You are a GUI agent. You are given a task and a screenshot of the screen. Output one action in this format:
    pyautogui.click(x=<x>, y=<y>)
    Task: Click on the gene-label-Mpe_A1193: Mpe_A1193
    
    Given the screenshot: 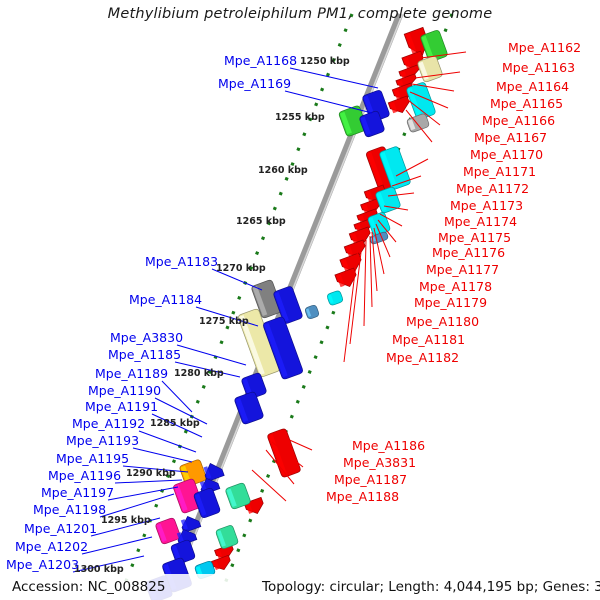 What is the action you would take?
    pyautogui.click(x=103, y=440)
    